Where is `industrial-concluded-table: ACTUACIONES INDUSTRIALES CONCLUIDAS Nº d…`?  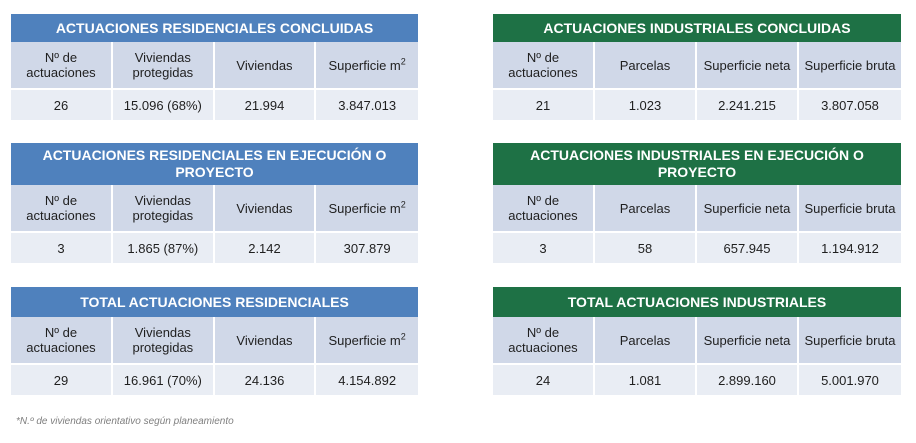 industrial-concluded-table: ACTUACIONES INDUSTRIALES CONCLUIDAS Nº d… is located at coordinates (697, 67).